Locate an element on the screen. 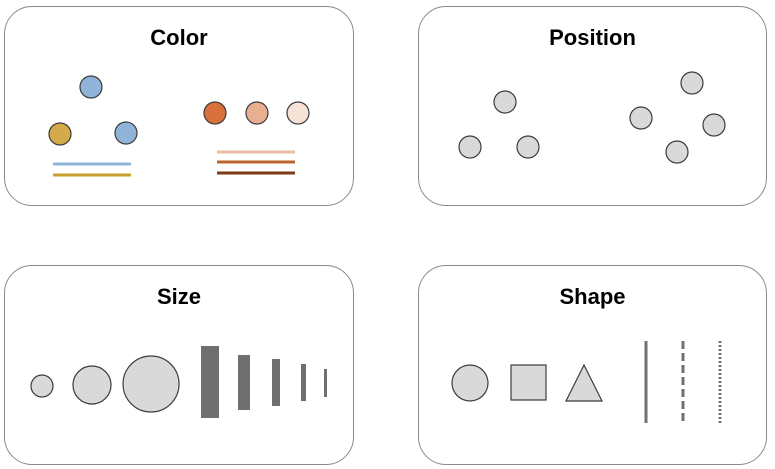 The height and width of the screenshot is (469, 775). size-circle-large is located at coordinates (151, 384).